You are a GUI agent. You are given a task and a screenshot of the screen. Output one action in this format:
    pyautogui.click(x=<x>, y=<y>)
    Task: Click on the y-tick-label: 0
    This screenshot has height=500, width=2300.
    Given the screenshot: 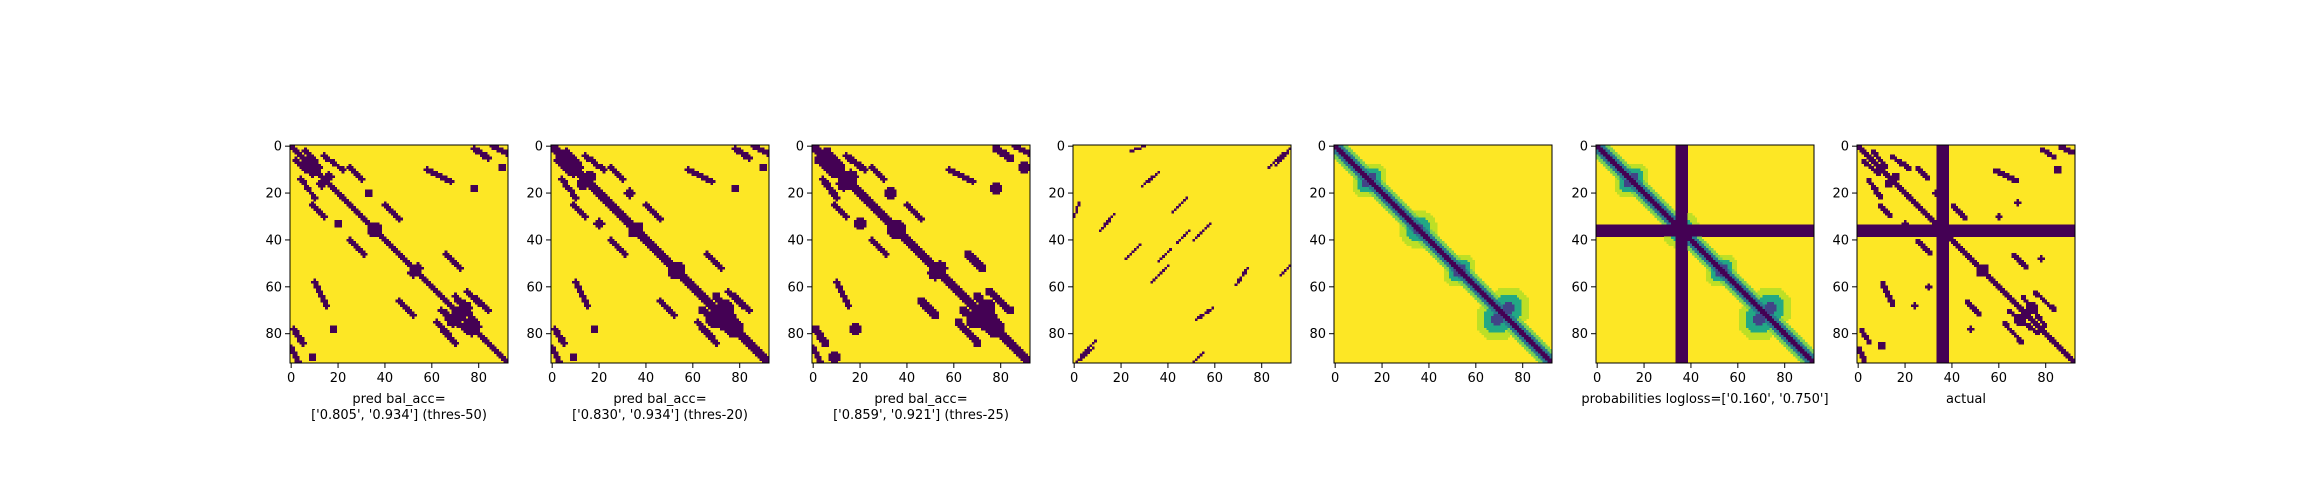 What is the action you would take?
    pyautogui.click(x=800, y=147)
    